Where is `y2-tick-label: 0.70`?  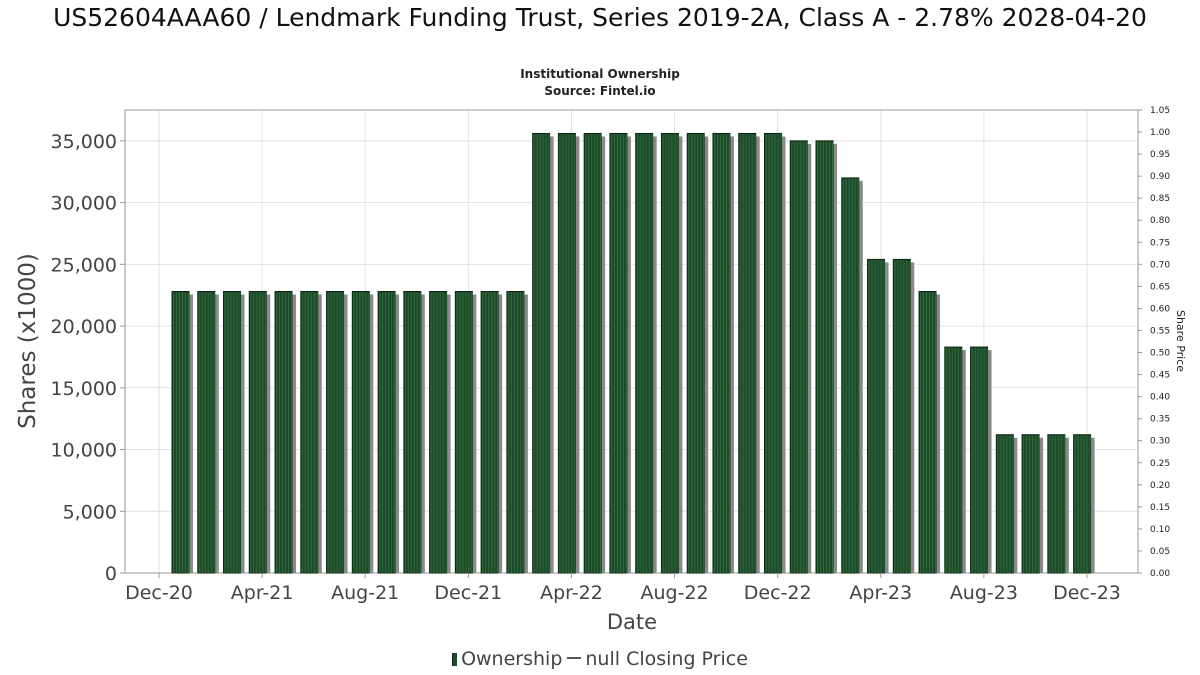
y2-tick-label: 0.70 is located at coordinates (1160, 265).